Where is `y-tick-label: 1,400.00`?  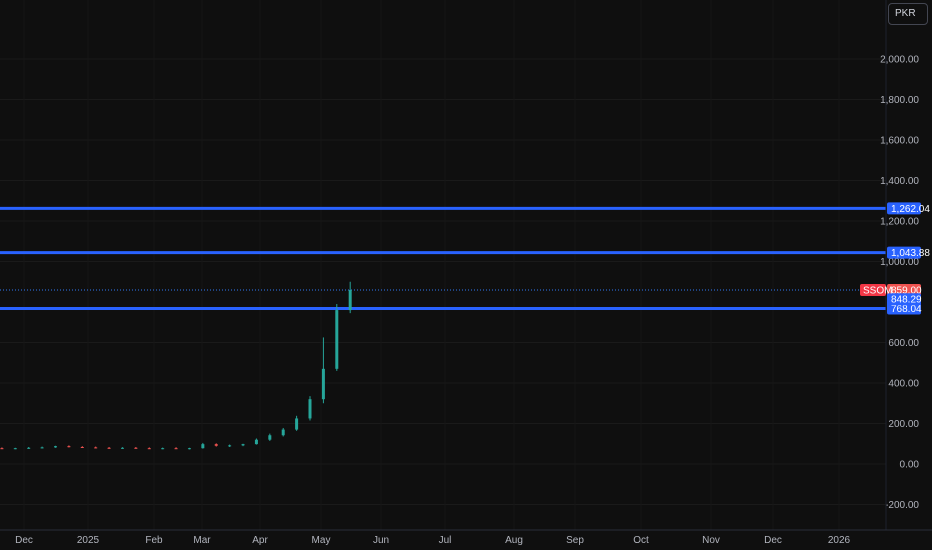 y-tick-label: 1,400.00 is located at coordinates (899, 181).